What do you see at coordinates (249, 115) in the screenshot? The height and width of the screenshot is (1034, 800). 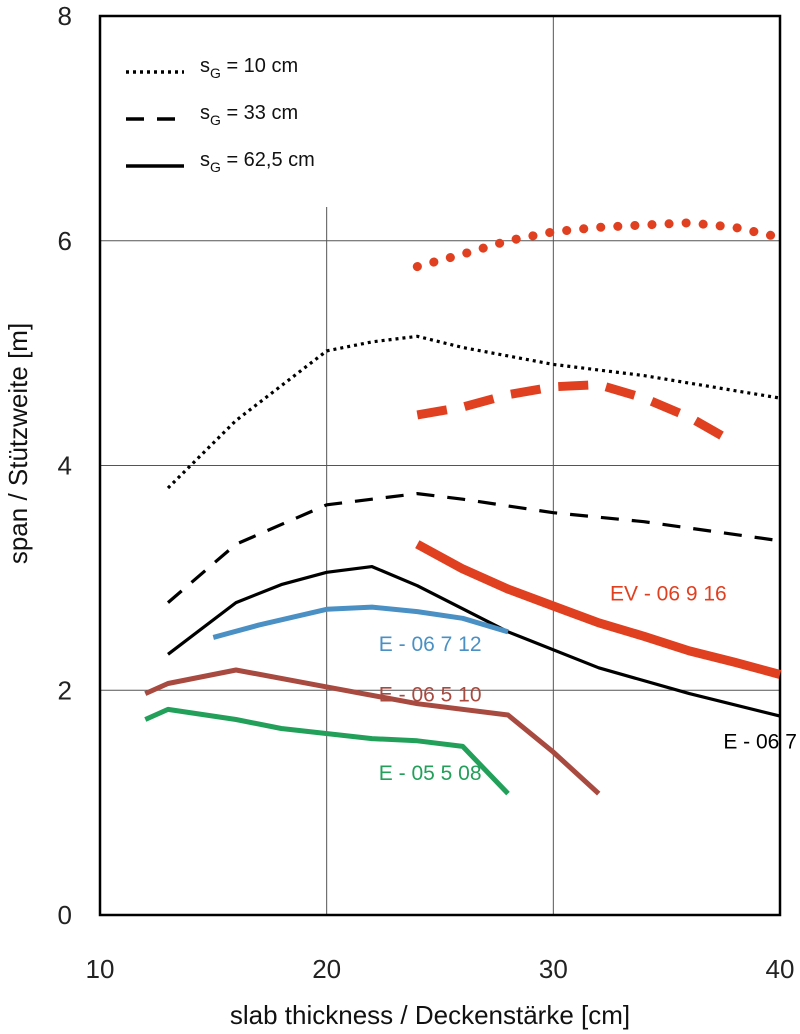 I see `legend-label: sG = 33 cm` at bounding box center [249, 115].